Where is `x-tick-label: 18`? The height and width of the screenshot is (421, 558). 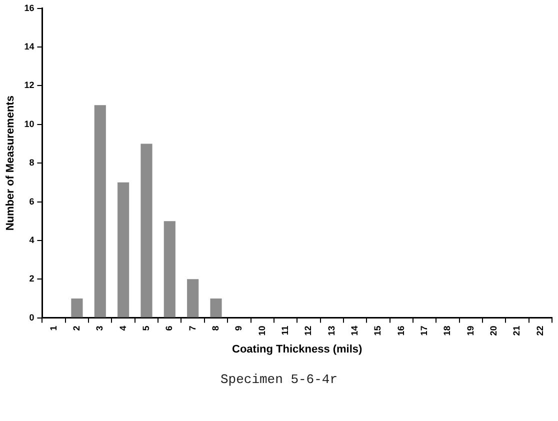
x-tick-label: 18 is located at coordinates (447, 331).